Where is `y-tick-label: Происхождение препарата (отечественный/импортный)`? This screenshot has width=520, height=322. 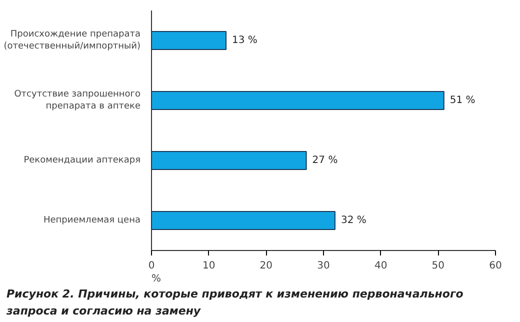 y-tick-label: Происхождение препарата (отечественный/импортный) is located at coordinates (72, 41).